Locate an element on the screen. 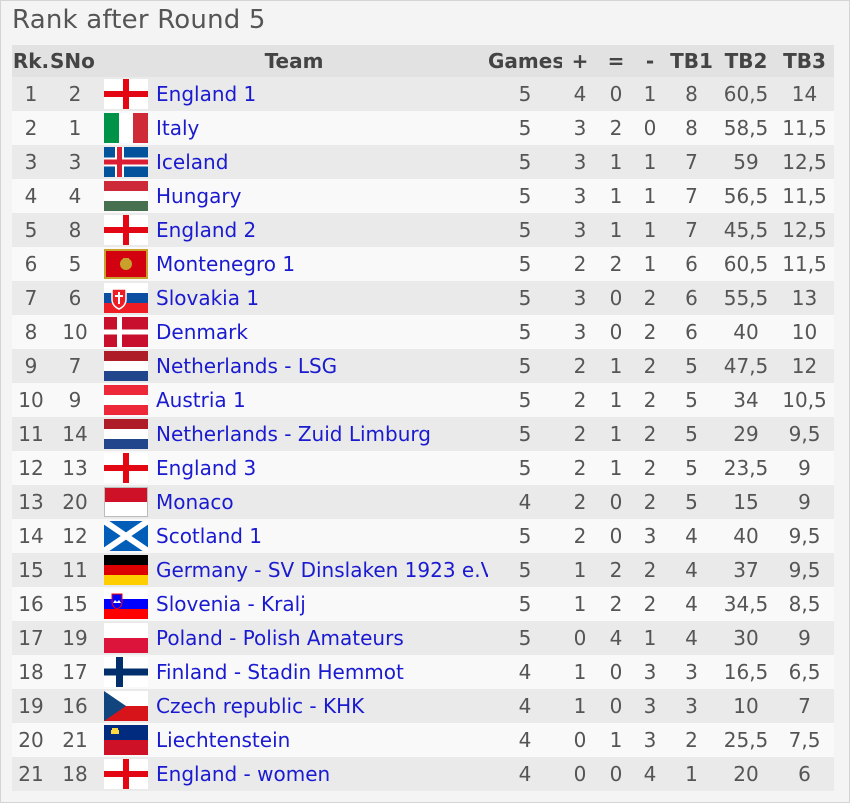 This screenshot has height=803, width=850. team-name-link: Italy is located at coordinates (178, 128).